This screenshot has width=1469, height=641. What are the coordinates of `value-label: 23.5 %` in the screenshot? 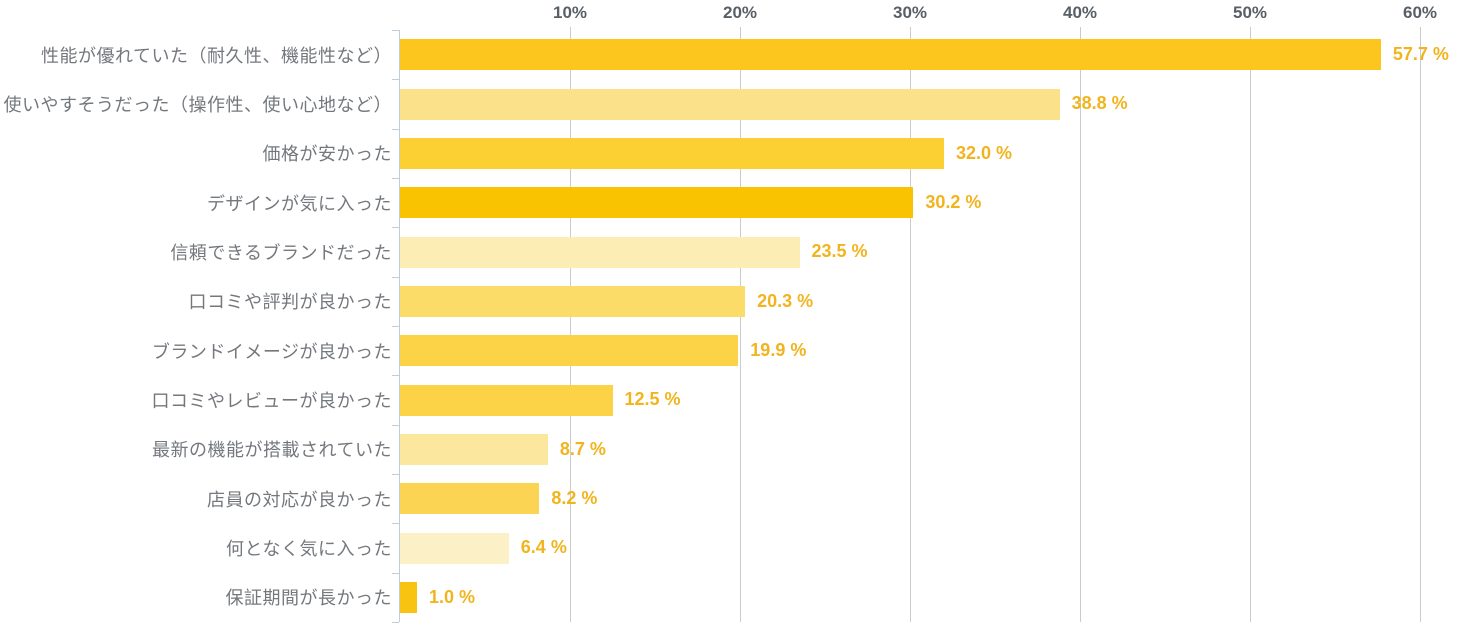 It's located at (839, 251).